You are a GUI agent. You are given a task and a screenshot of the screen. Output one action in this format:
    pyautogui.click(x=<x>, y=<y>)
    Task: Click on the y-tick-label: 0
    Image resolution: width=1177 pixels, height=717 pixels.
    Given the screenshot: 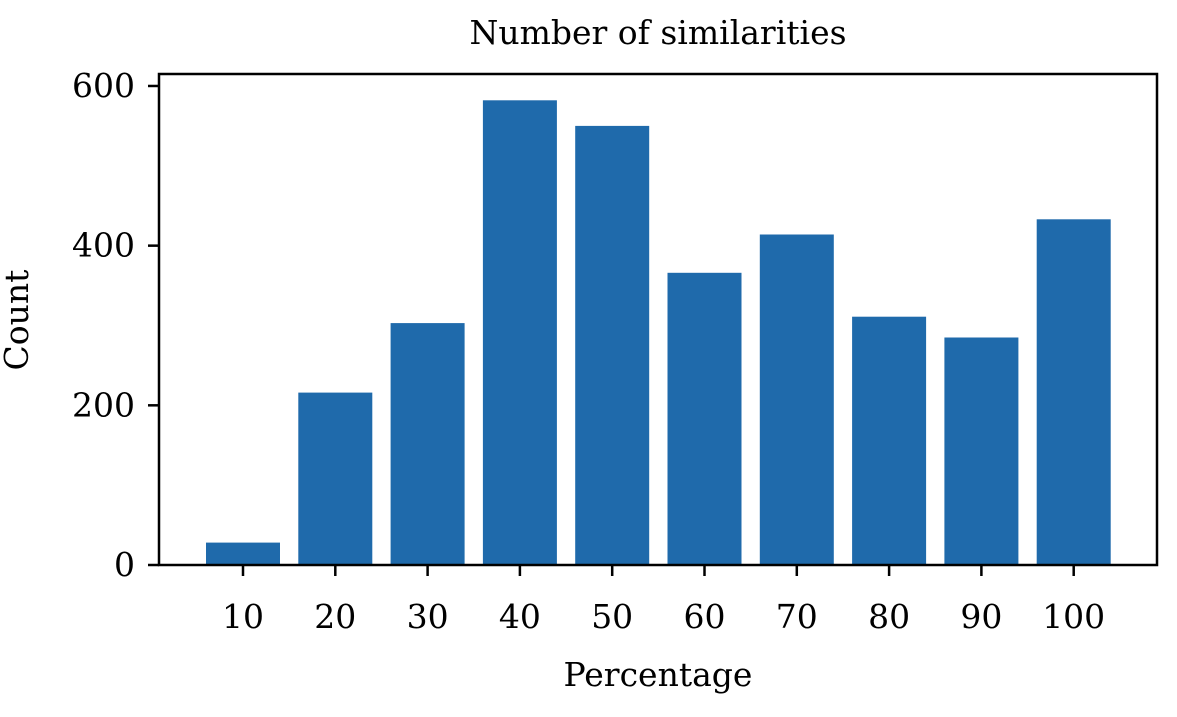 What is the action you would take?
    pyautogui.click(x=124, y=564)
    